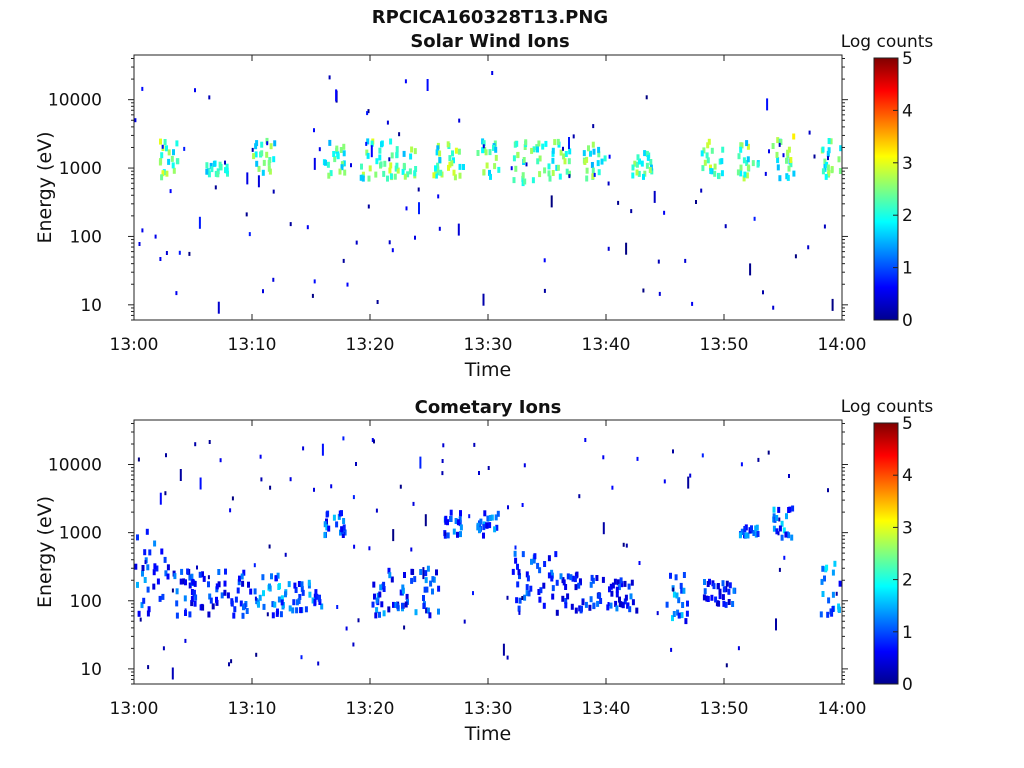 This screenshot has width=1024, height=768. Describe the element at coordinates (80, 534) in the screenshot. I see `y-tick-label: 1000` at that location.